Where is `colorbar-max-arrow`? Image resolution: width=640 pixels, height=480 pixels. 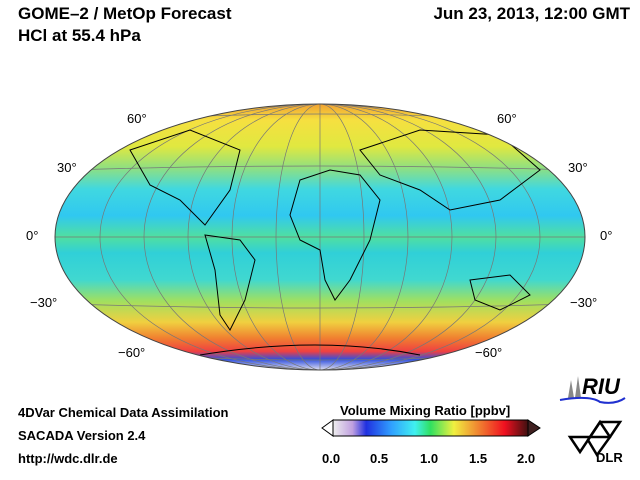
colorbar-max-arrow is located at coordinates (534, 428).